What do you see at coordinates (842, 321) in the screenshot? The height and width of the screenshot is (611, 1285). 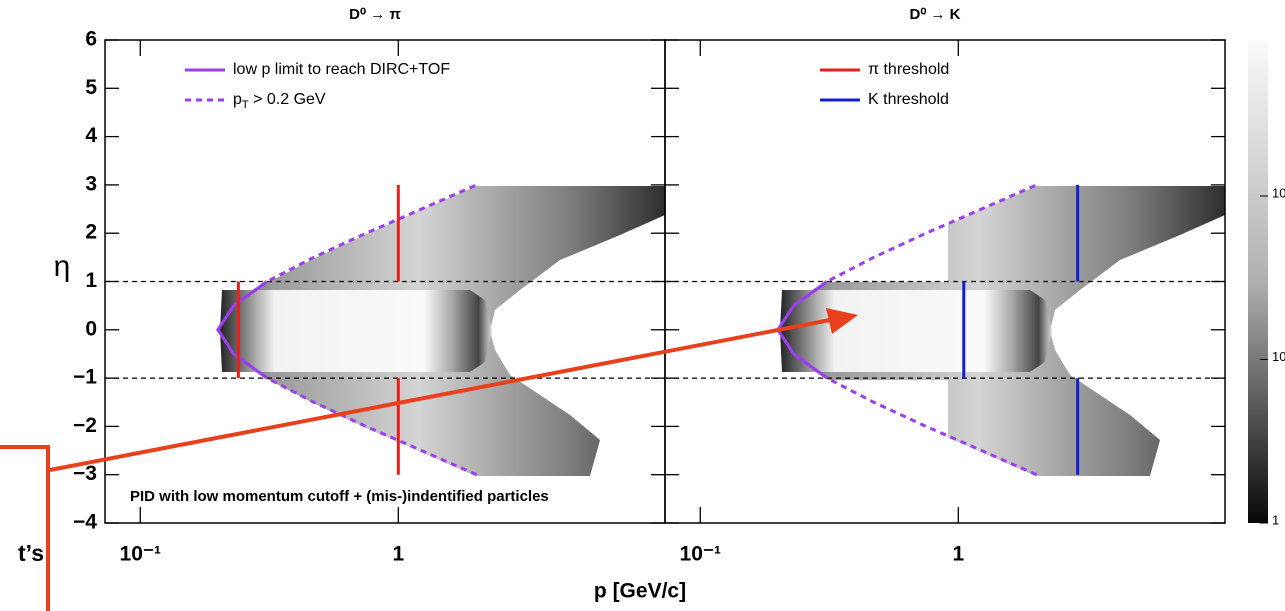 I see `overlay-arrowhead` at bounding box center [842, 321].